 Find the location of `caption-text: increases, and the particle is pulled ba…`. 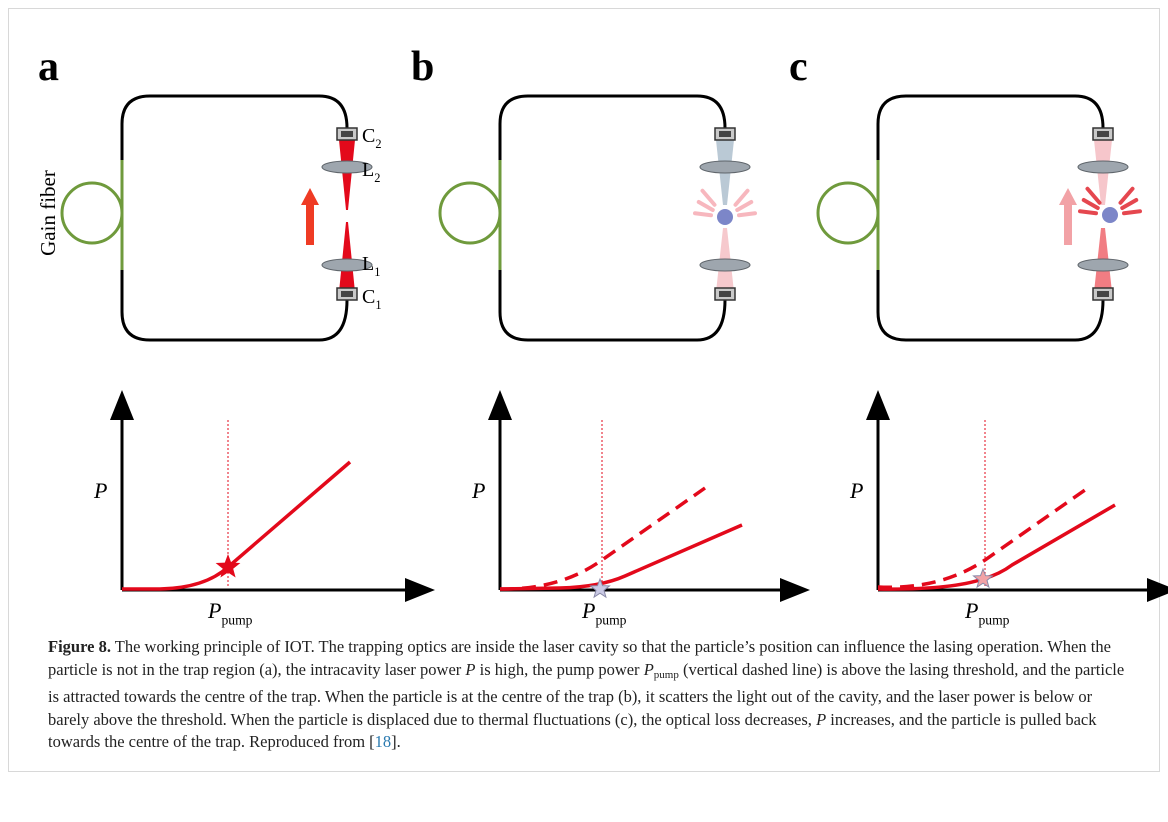

caption-text: increases, and the particle is pulled ba… is located at coordinates (572, 730).